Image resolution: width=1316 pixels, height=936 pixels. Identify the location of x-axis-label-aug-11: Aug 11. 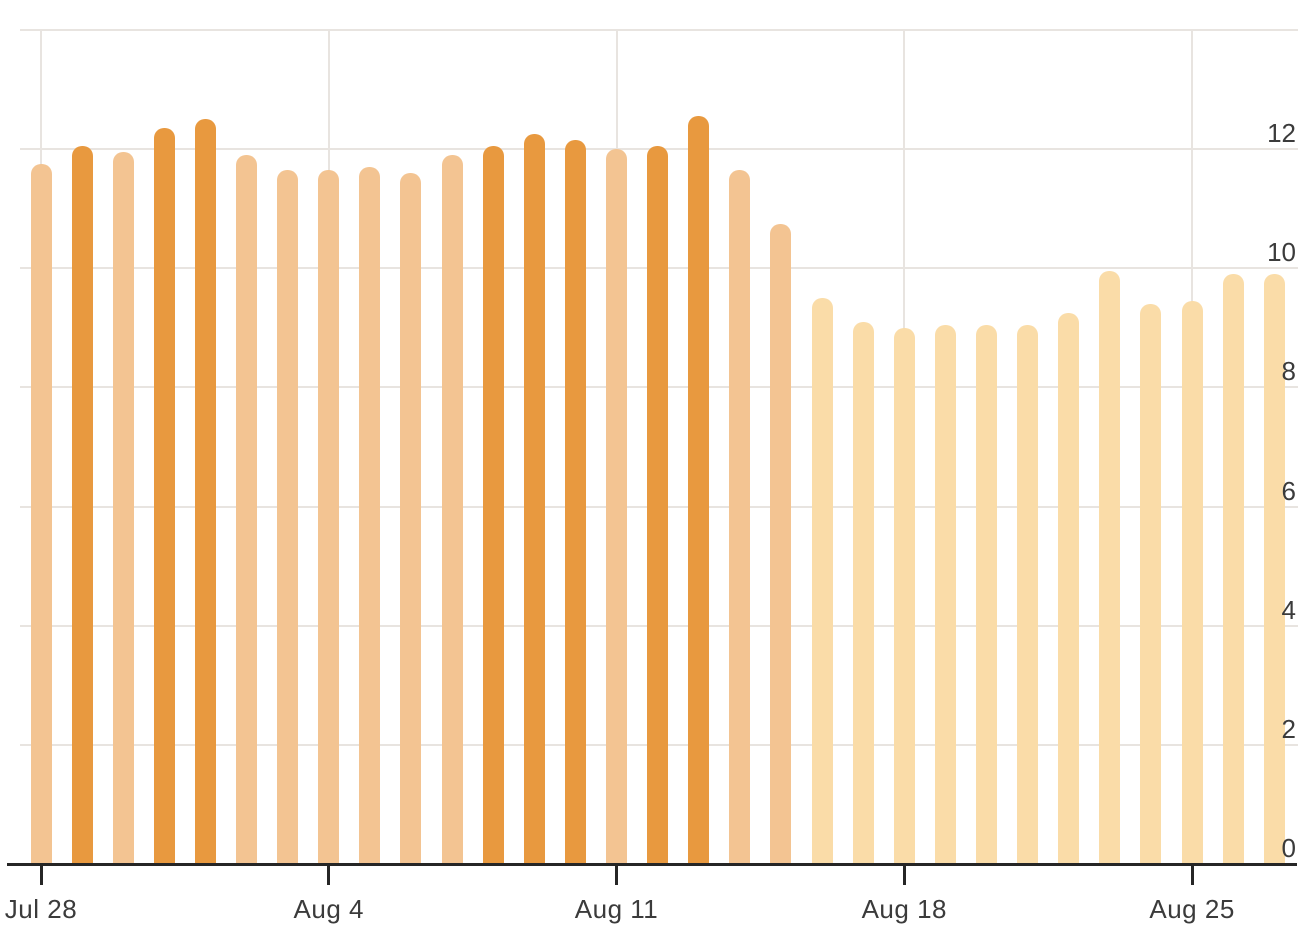
(616, 909).